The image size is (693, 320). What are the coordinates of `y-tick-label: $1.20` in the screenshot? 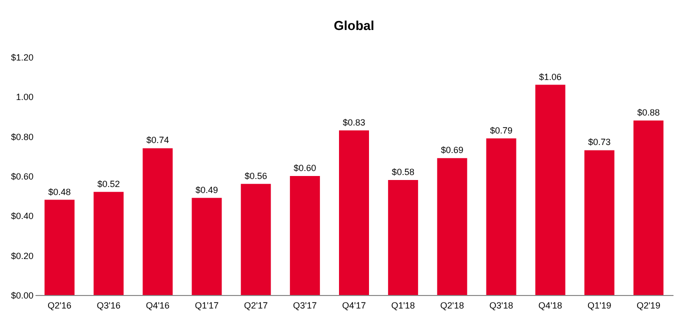 It's located at (22, 57).